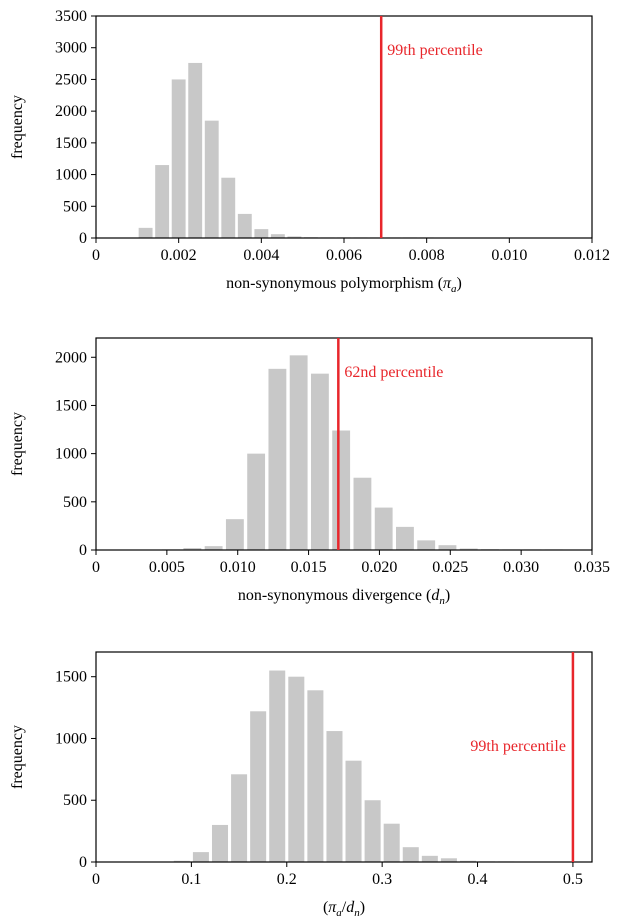  I want to click on percentile-marker-label: 99th percentile, so click(518, 746).